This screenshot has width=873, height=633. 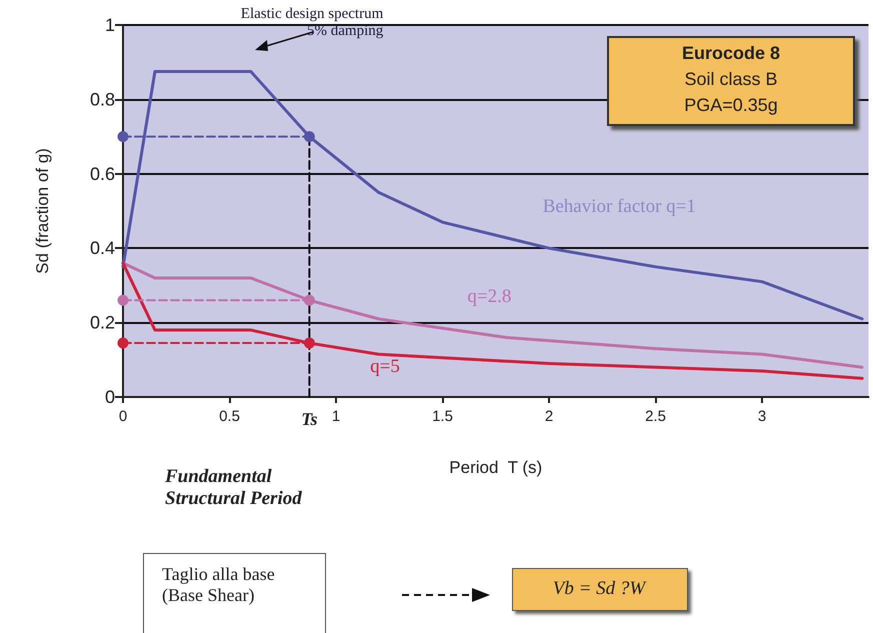 I want to click on text: Fundamental Structural Period, so click(x=233, y=488).